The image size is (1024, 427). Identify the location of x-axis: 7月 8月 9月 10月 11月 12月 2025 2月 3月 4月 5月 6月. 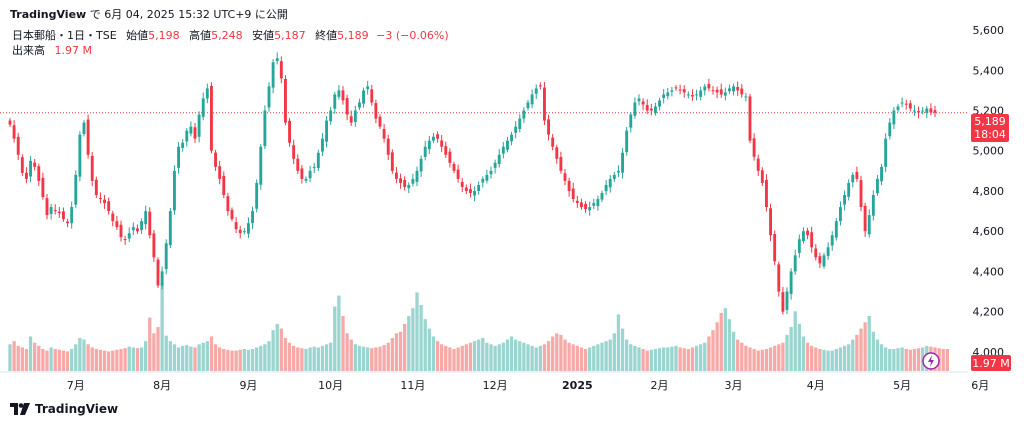
(528, 385).